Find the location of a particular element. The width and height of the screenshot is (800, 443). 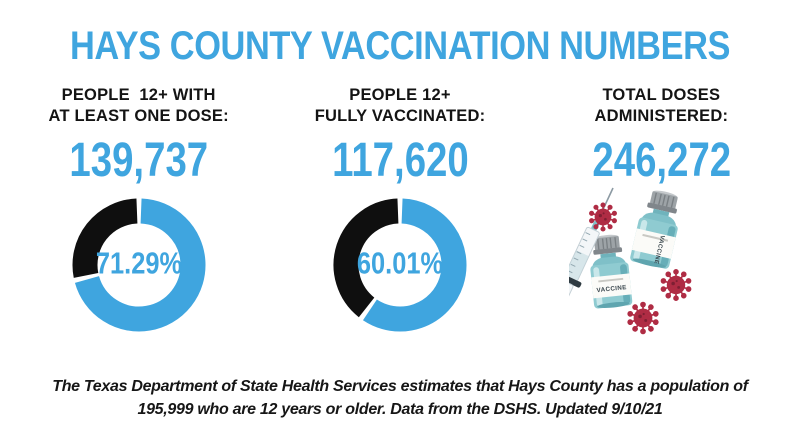

stat-value-one-dose: 139,737 is located at coordinates (139, 160).